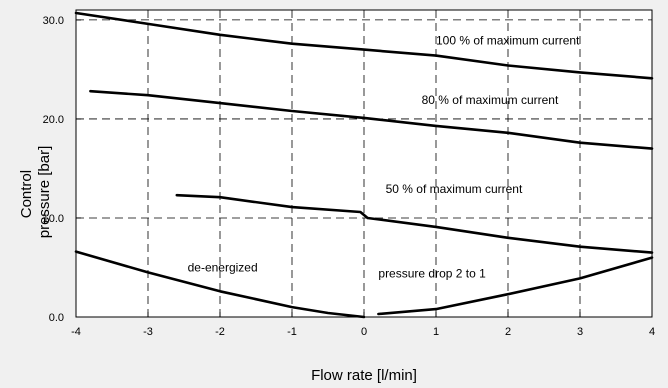 This screenshot has width=668, height=388. Describe the element at coordinates (515, 286) in the screenshot. I see `series-line-pressure-drop` at that location.